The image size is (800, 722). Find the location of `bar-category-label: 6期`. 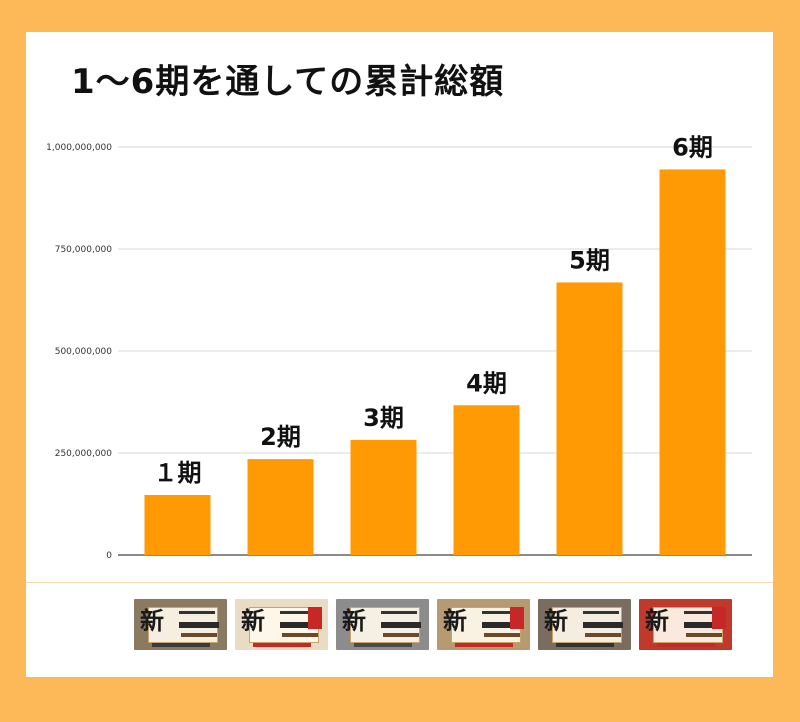

bar-category-label: 6期 is located at coordinates (692, 147).